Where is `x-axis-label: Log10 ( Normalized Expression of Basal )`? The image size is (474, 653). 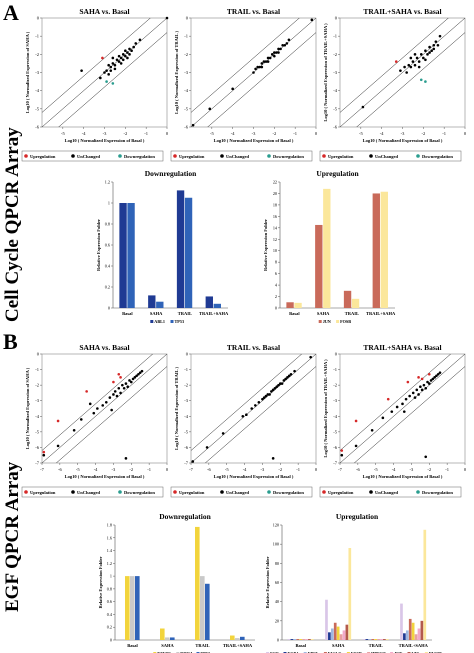 x-axis-label: Log10 ( Normalized Expression of Basal ) is located at coordinates (403, 476).